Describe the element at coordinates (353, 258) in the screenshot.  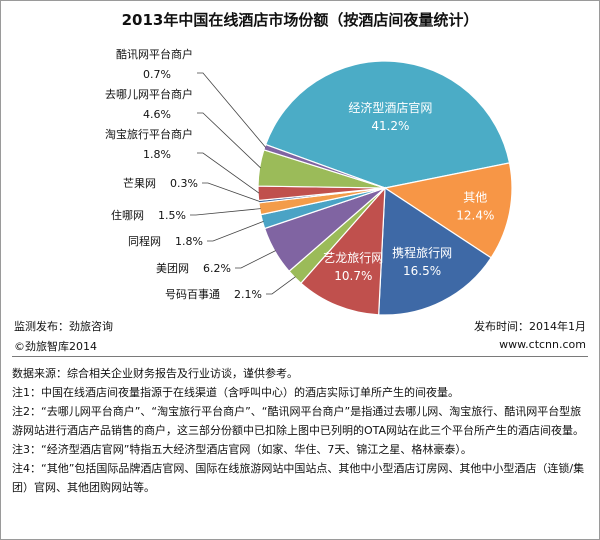
I see `slice-label-3: 艺龙旅行网` at that location.